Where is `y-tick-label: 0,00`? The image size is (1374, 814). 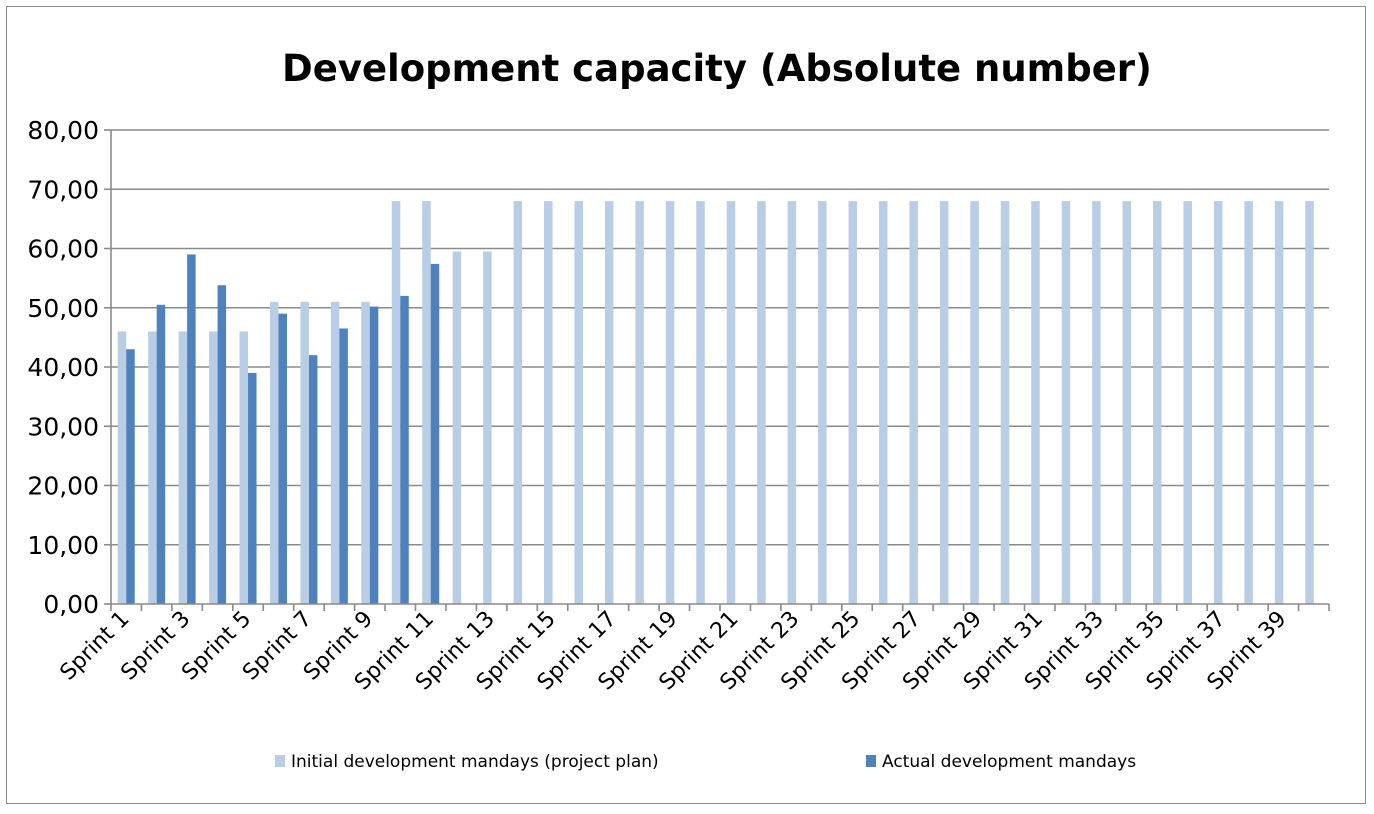 y-tick-label: 0,00 is located at coordinates (71, 604).